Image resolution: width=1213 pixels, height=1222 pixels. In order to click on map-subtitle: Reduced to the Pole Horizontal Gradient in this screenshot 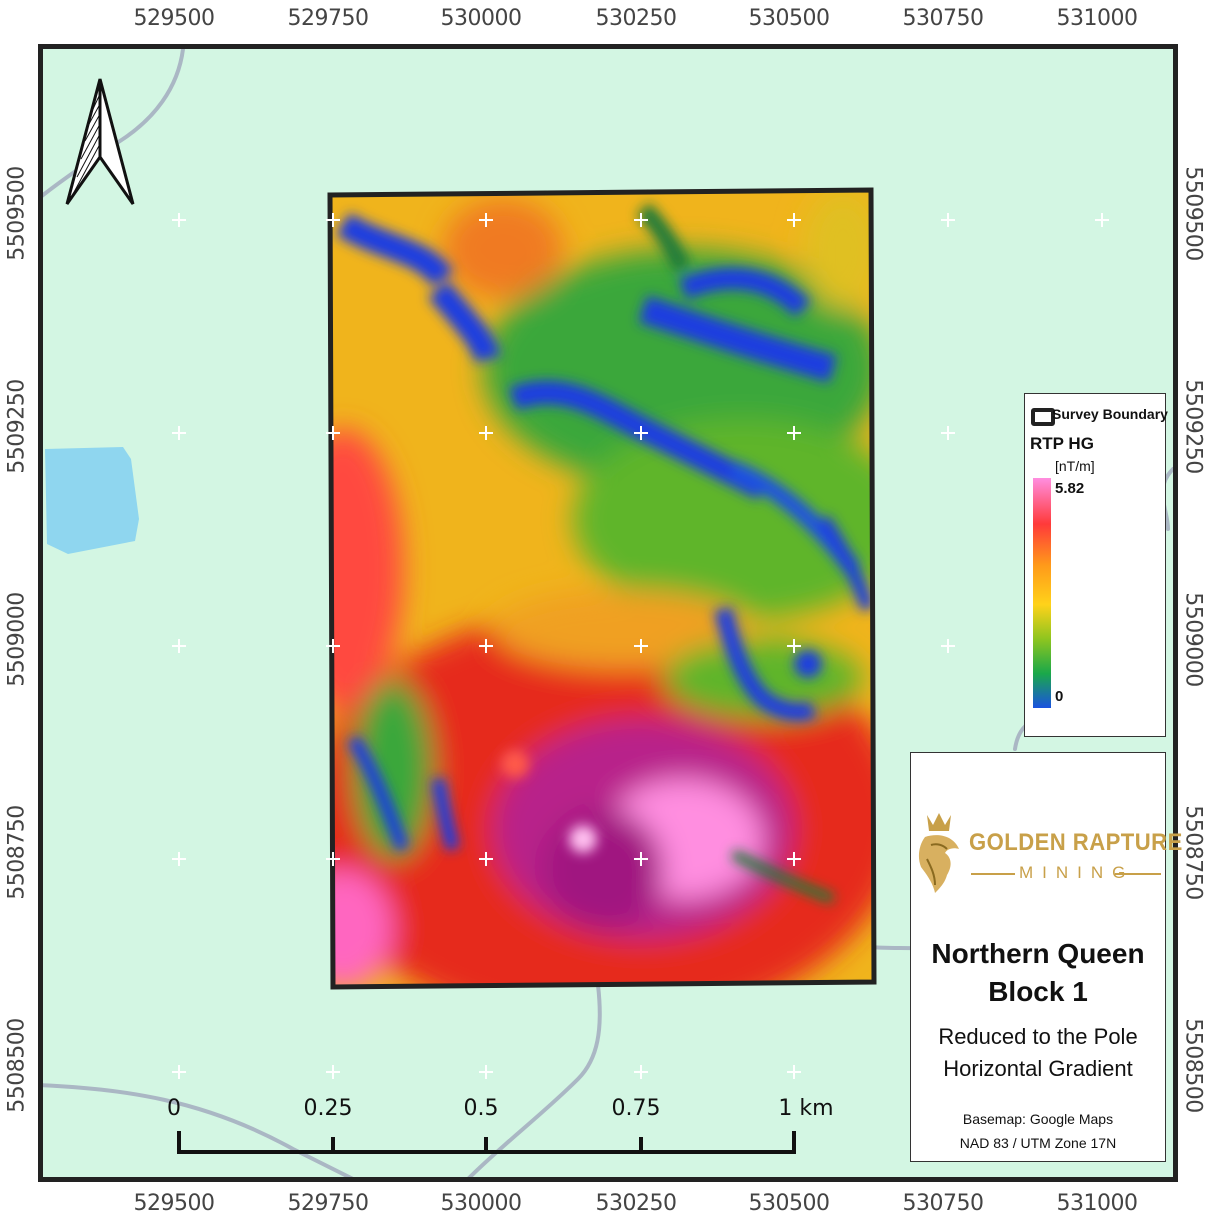, I will do `click(1038, 1053)`.